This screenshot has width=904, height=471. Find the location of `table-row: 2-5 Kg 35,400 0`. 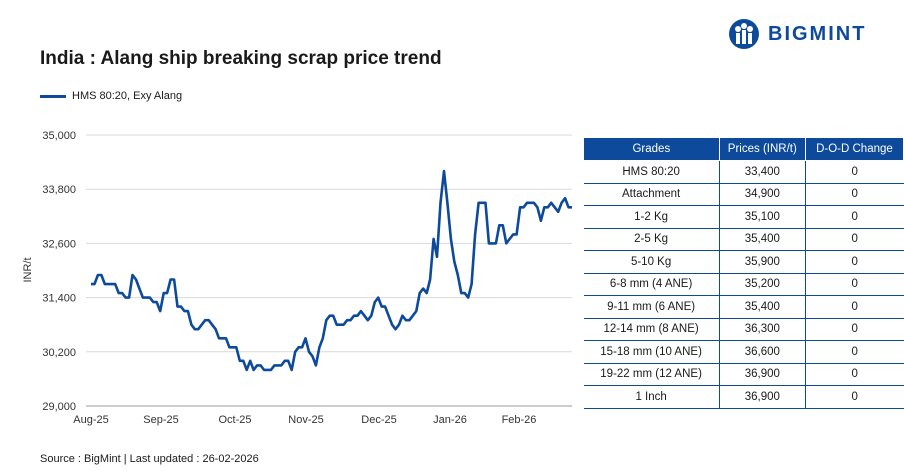

table-row: 2-5 Kg 35,400 0 is located at coordinates (743, 239).